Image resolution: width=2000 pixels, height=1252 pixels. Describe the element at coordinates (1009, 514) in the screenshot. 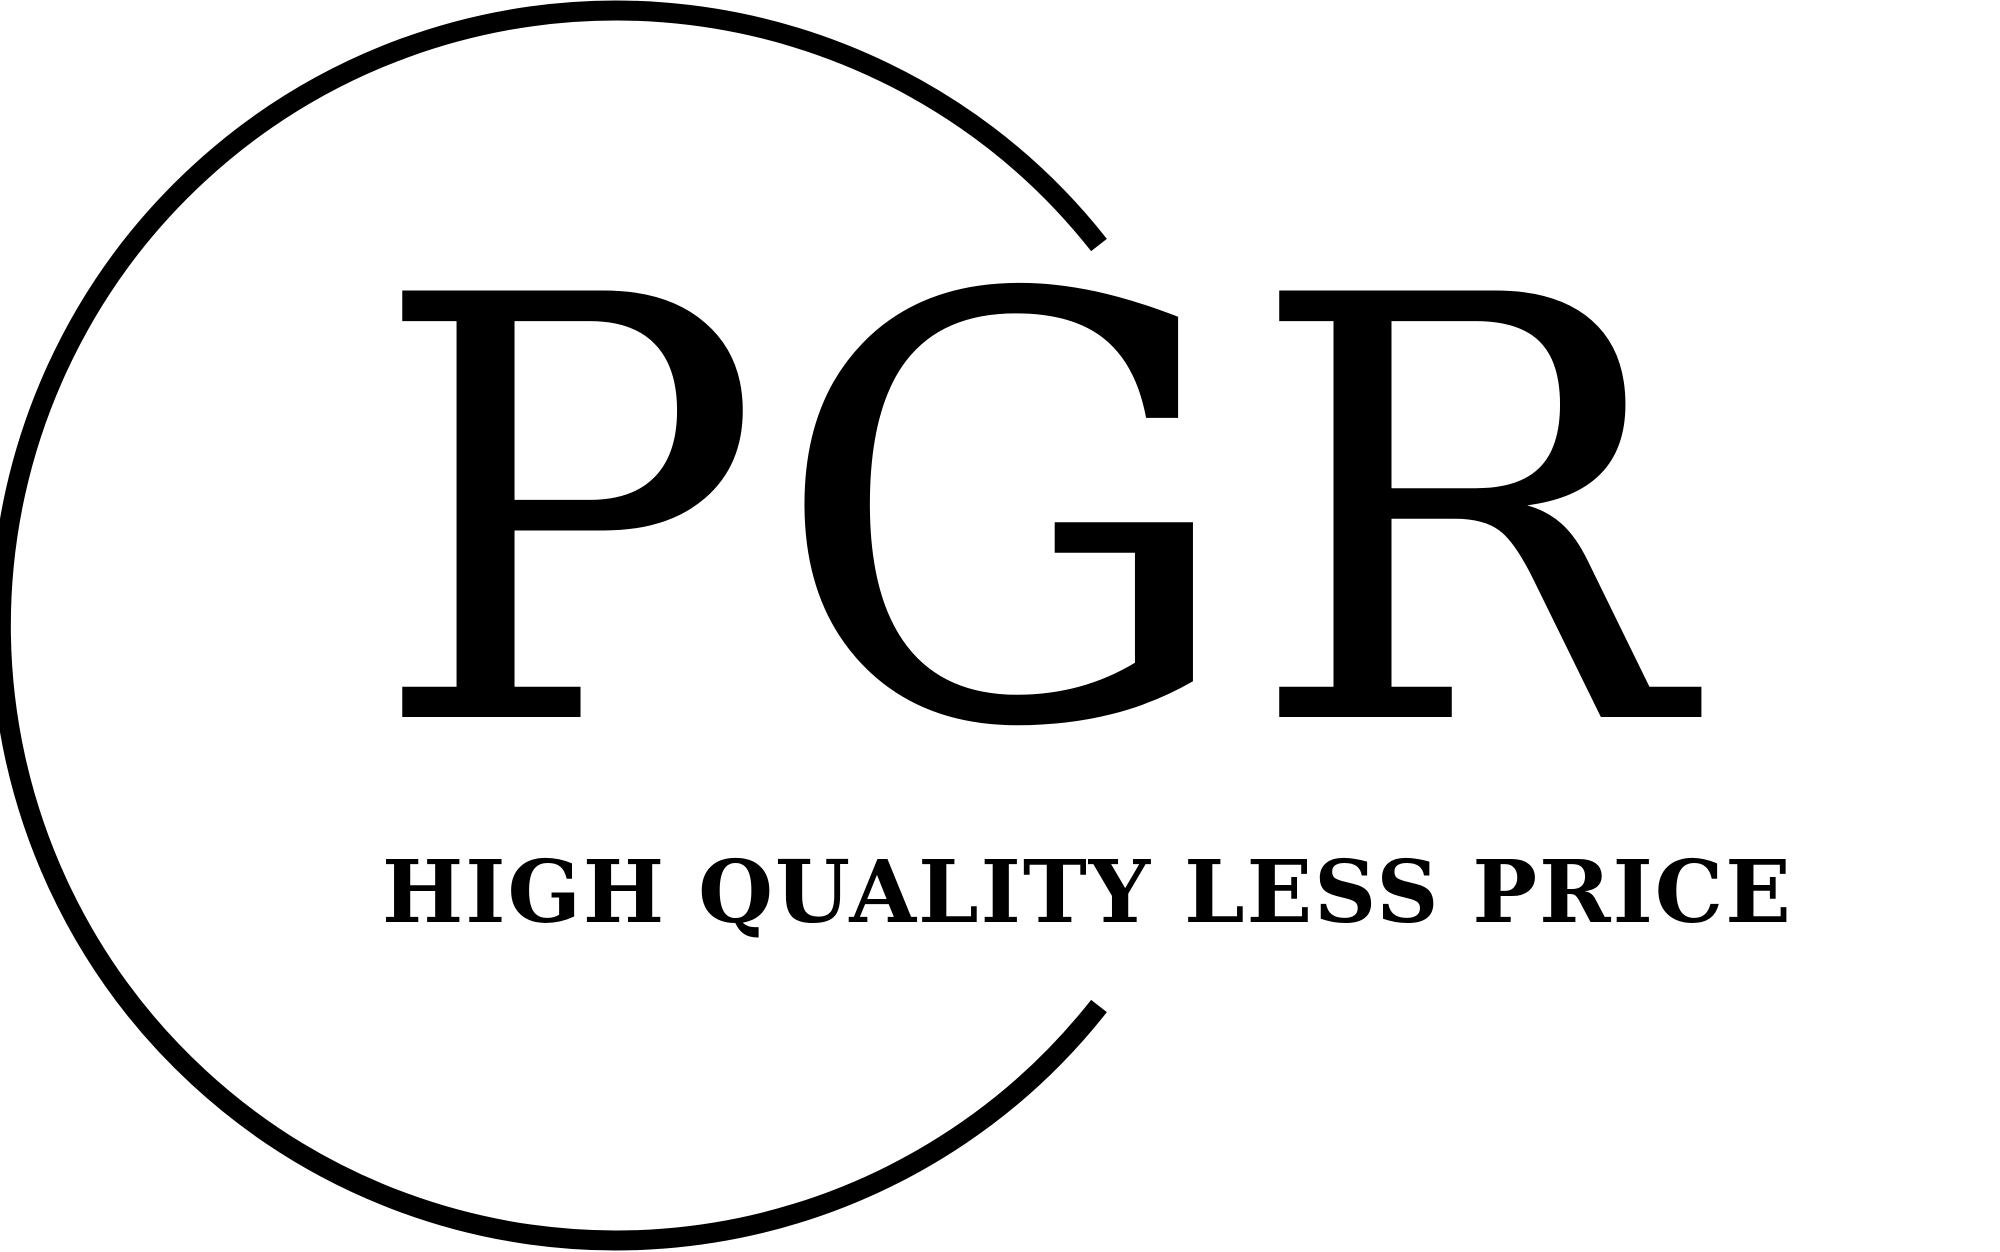

I see `monogram-letter-g: G` at that location.